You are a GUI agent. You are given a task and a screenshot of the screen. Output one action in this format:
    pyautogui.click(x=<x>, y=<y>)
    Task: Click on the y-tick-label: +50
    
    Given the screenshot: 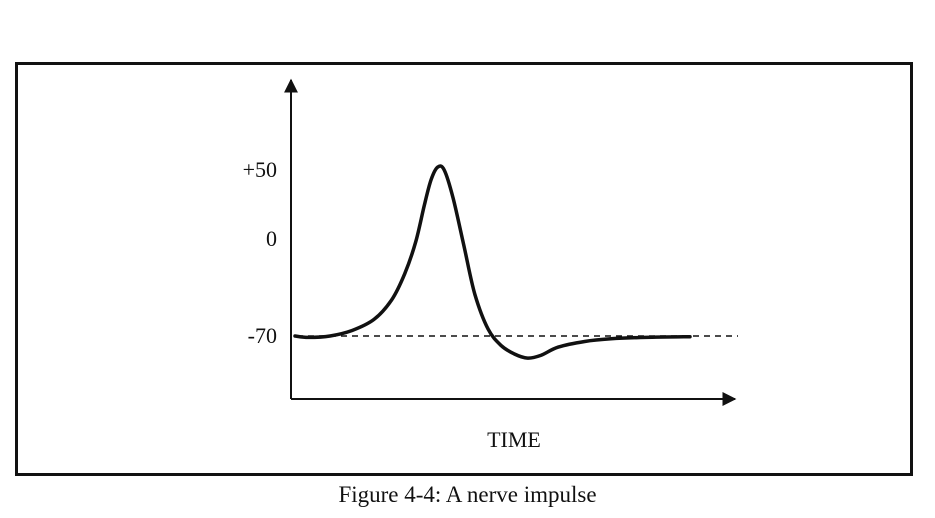 What is the action you would take?
    pyautogui.click(x=260, y=169)
    